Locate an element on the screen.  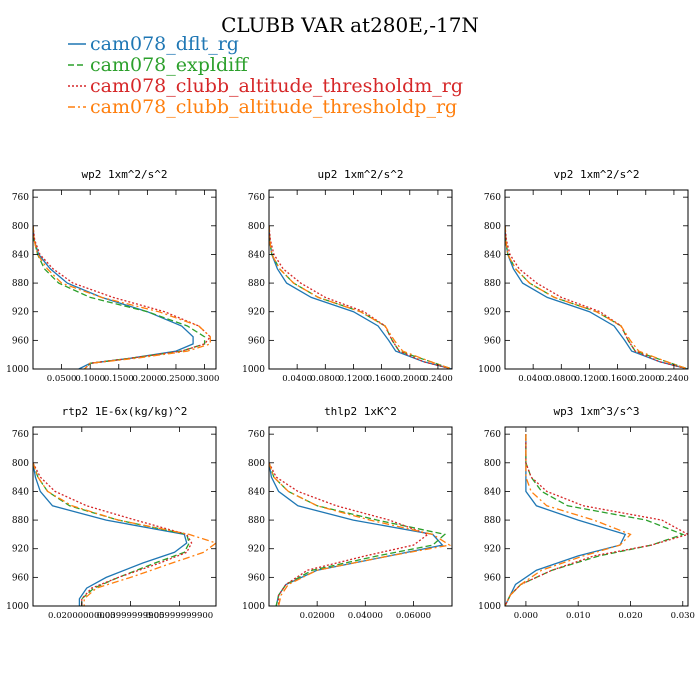
x-tick-label: 0.020 is located at coordinates (630, 616).